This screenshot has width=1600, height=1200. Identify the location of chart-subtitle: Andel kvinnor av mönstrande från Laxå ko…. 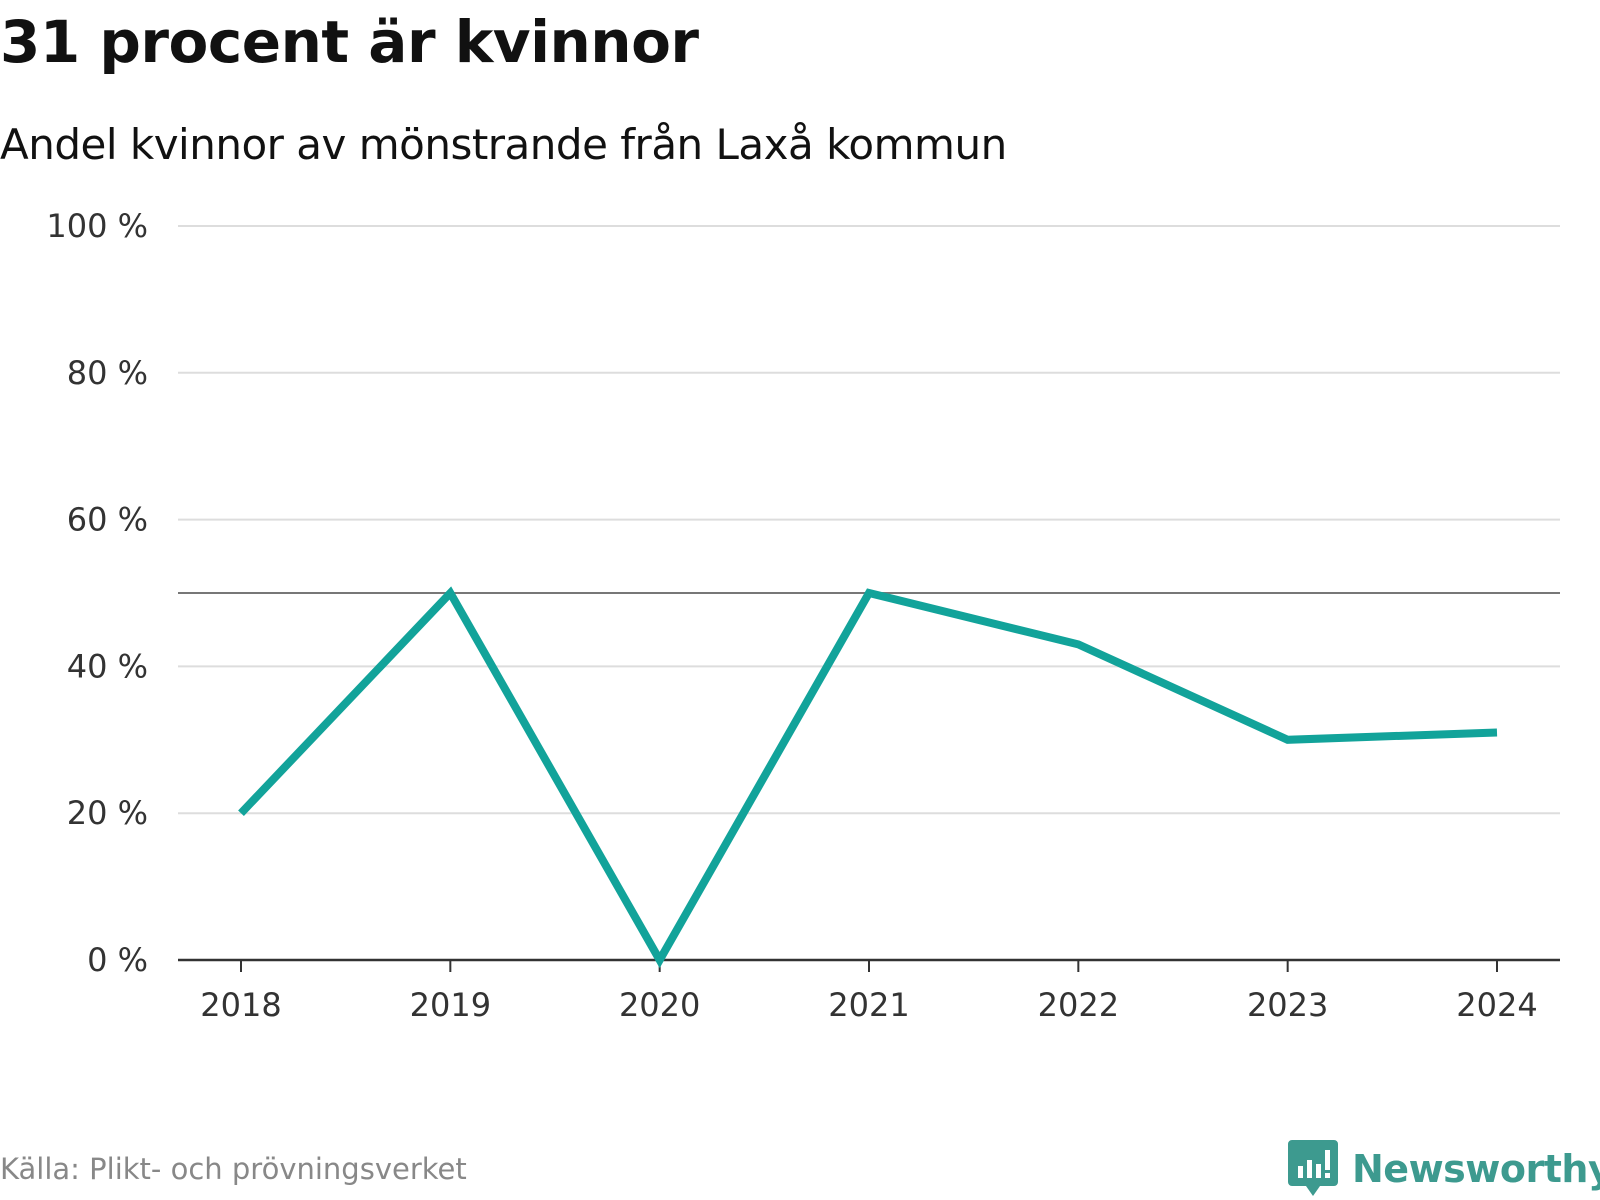
(503, 144).